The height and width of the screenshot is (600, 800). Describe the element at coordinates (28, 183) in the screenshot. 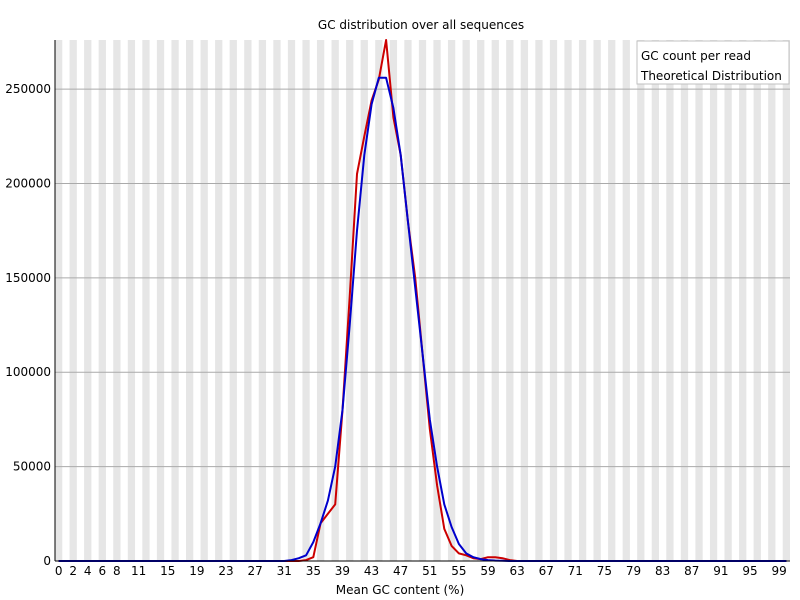

I see `y-tick-label: 200000` at that location.